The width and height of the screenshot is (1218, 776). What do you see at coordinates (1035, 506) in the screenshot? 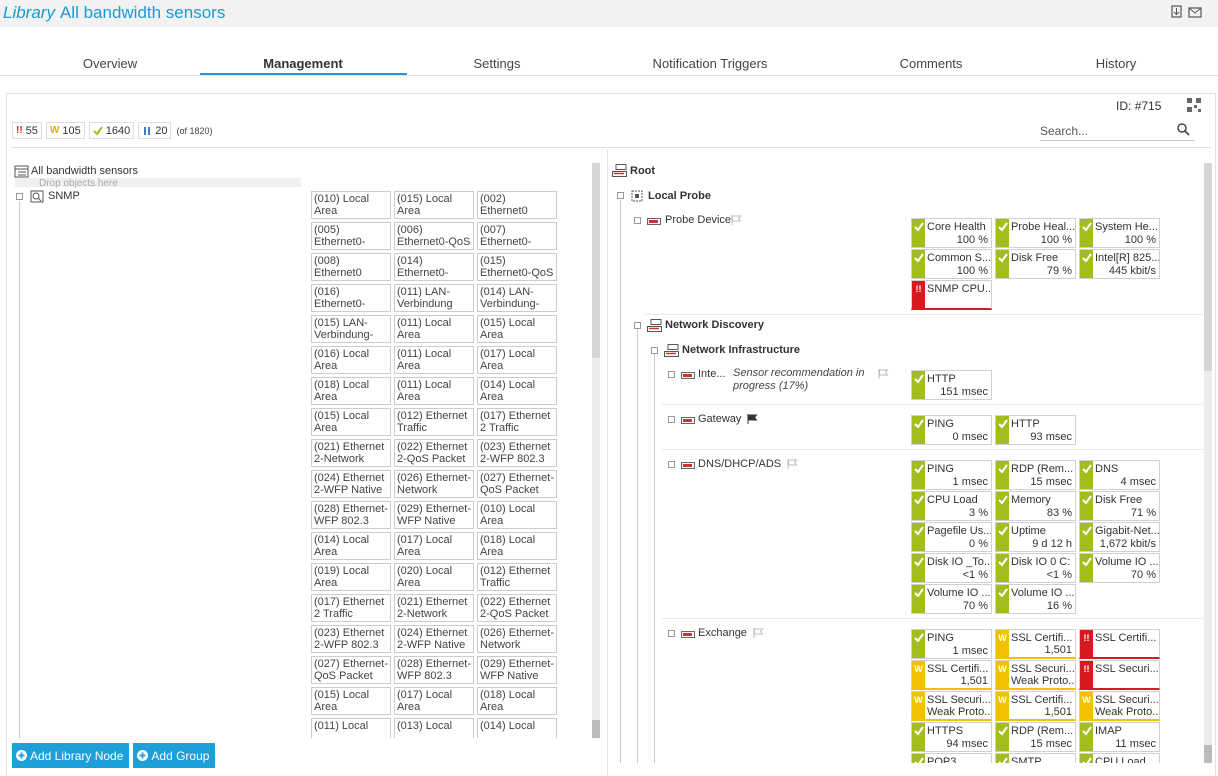
I see `sensor-tile: Memory 83 %` at bounding box center [1035, 506].